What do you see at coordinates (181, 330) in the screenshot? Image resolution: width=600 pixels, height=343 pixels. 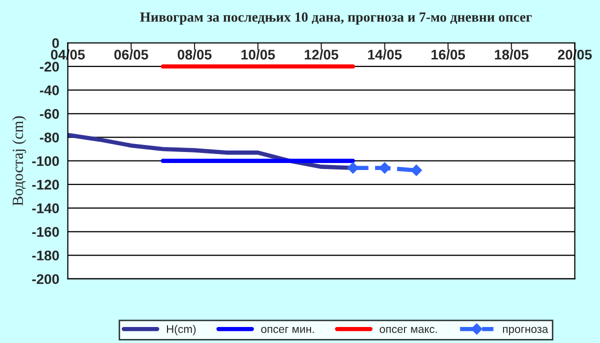 I see `legend-label: H(cm)` at bounding box center [181, 330].